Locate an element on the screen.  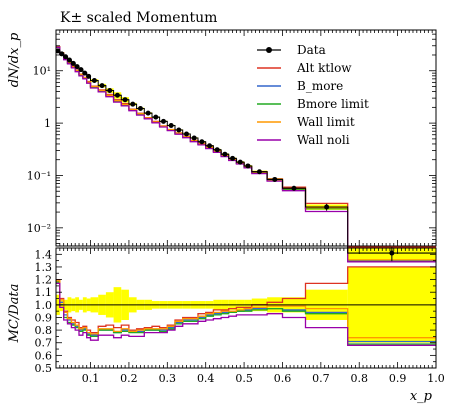
legend-entry-bmore-limit: Bmore limit is located at coordinates (313, 104).